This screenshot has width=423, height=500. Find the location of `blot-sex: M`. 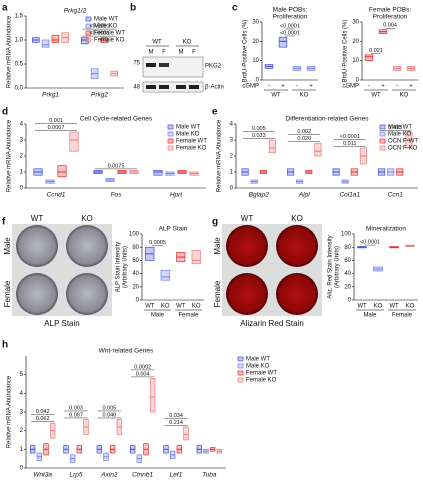

blot-sex: M is located at coordinates (151, 53).